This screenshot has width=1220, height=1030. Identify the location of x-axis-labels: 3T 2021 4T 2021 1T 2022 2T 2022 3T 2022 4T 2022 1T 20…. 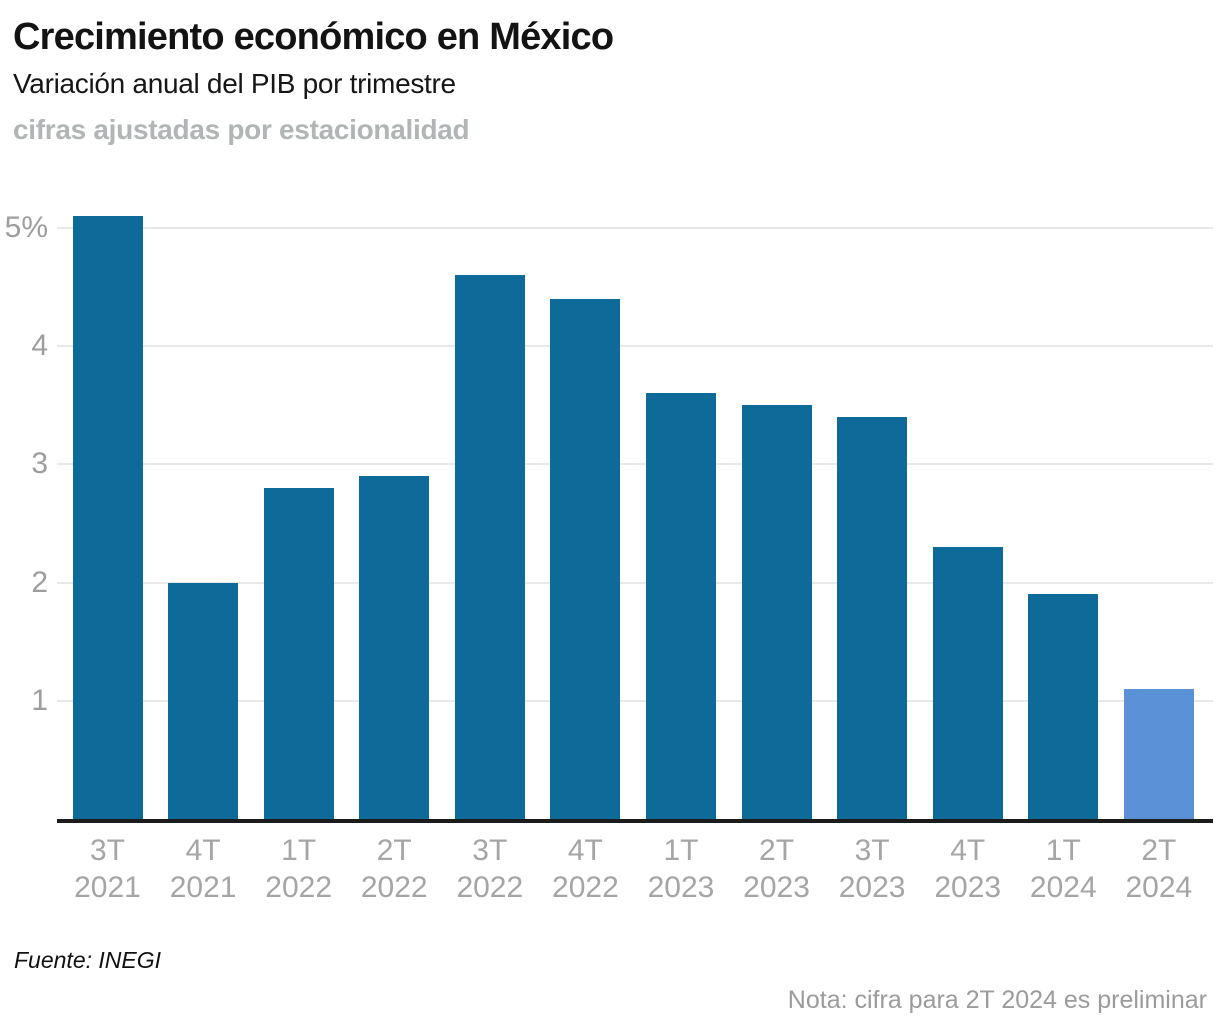
(610, 872).